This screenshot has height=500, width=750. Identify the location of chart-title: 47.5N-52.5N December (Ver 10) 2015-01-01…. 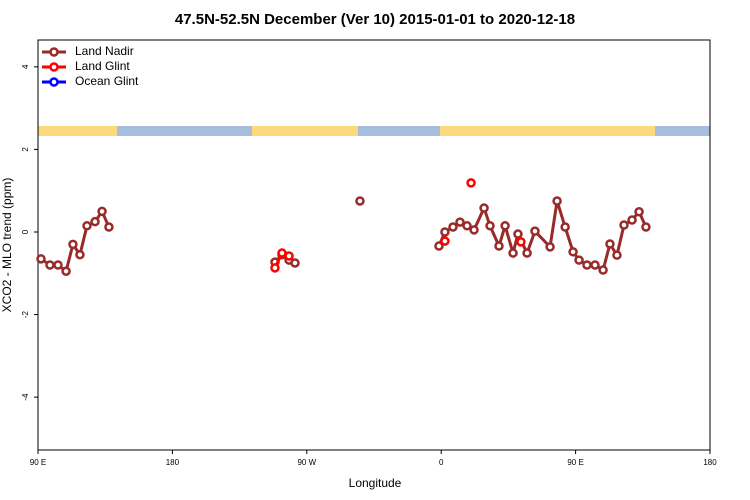
(375, 19).